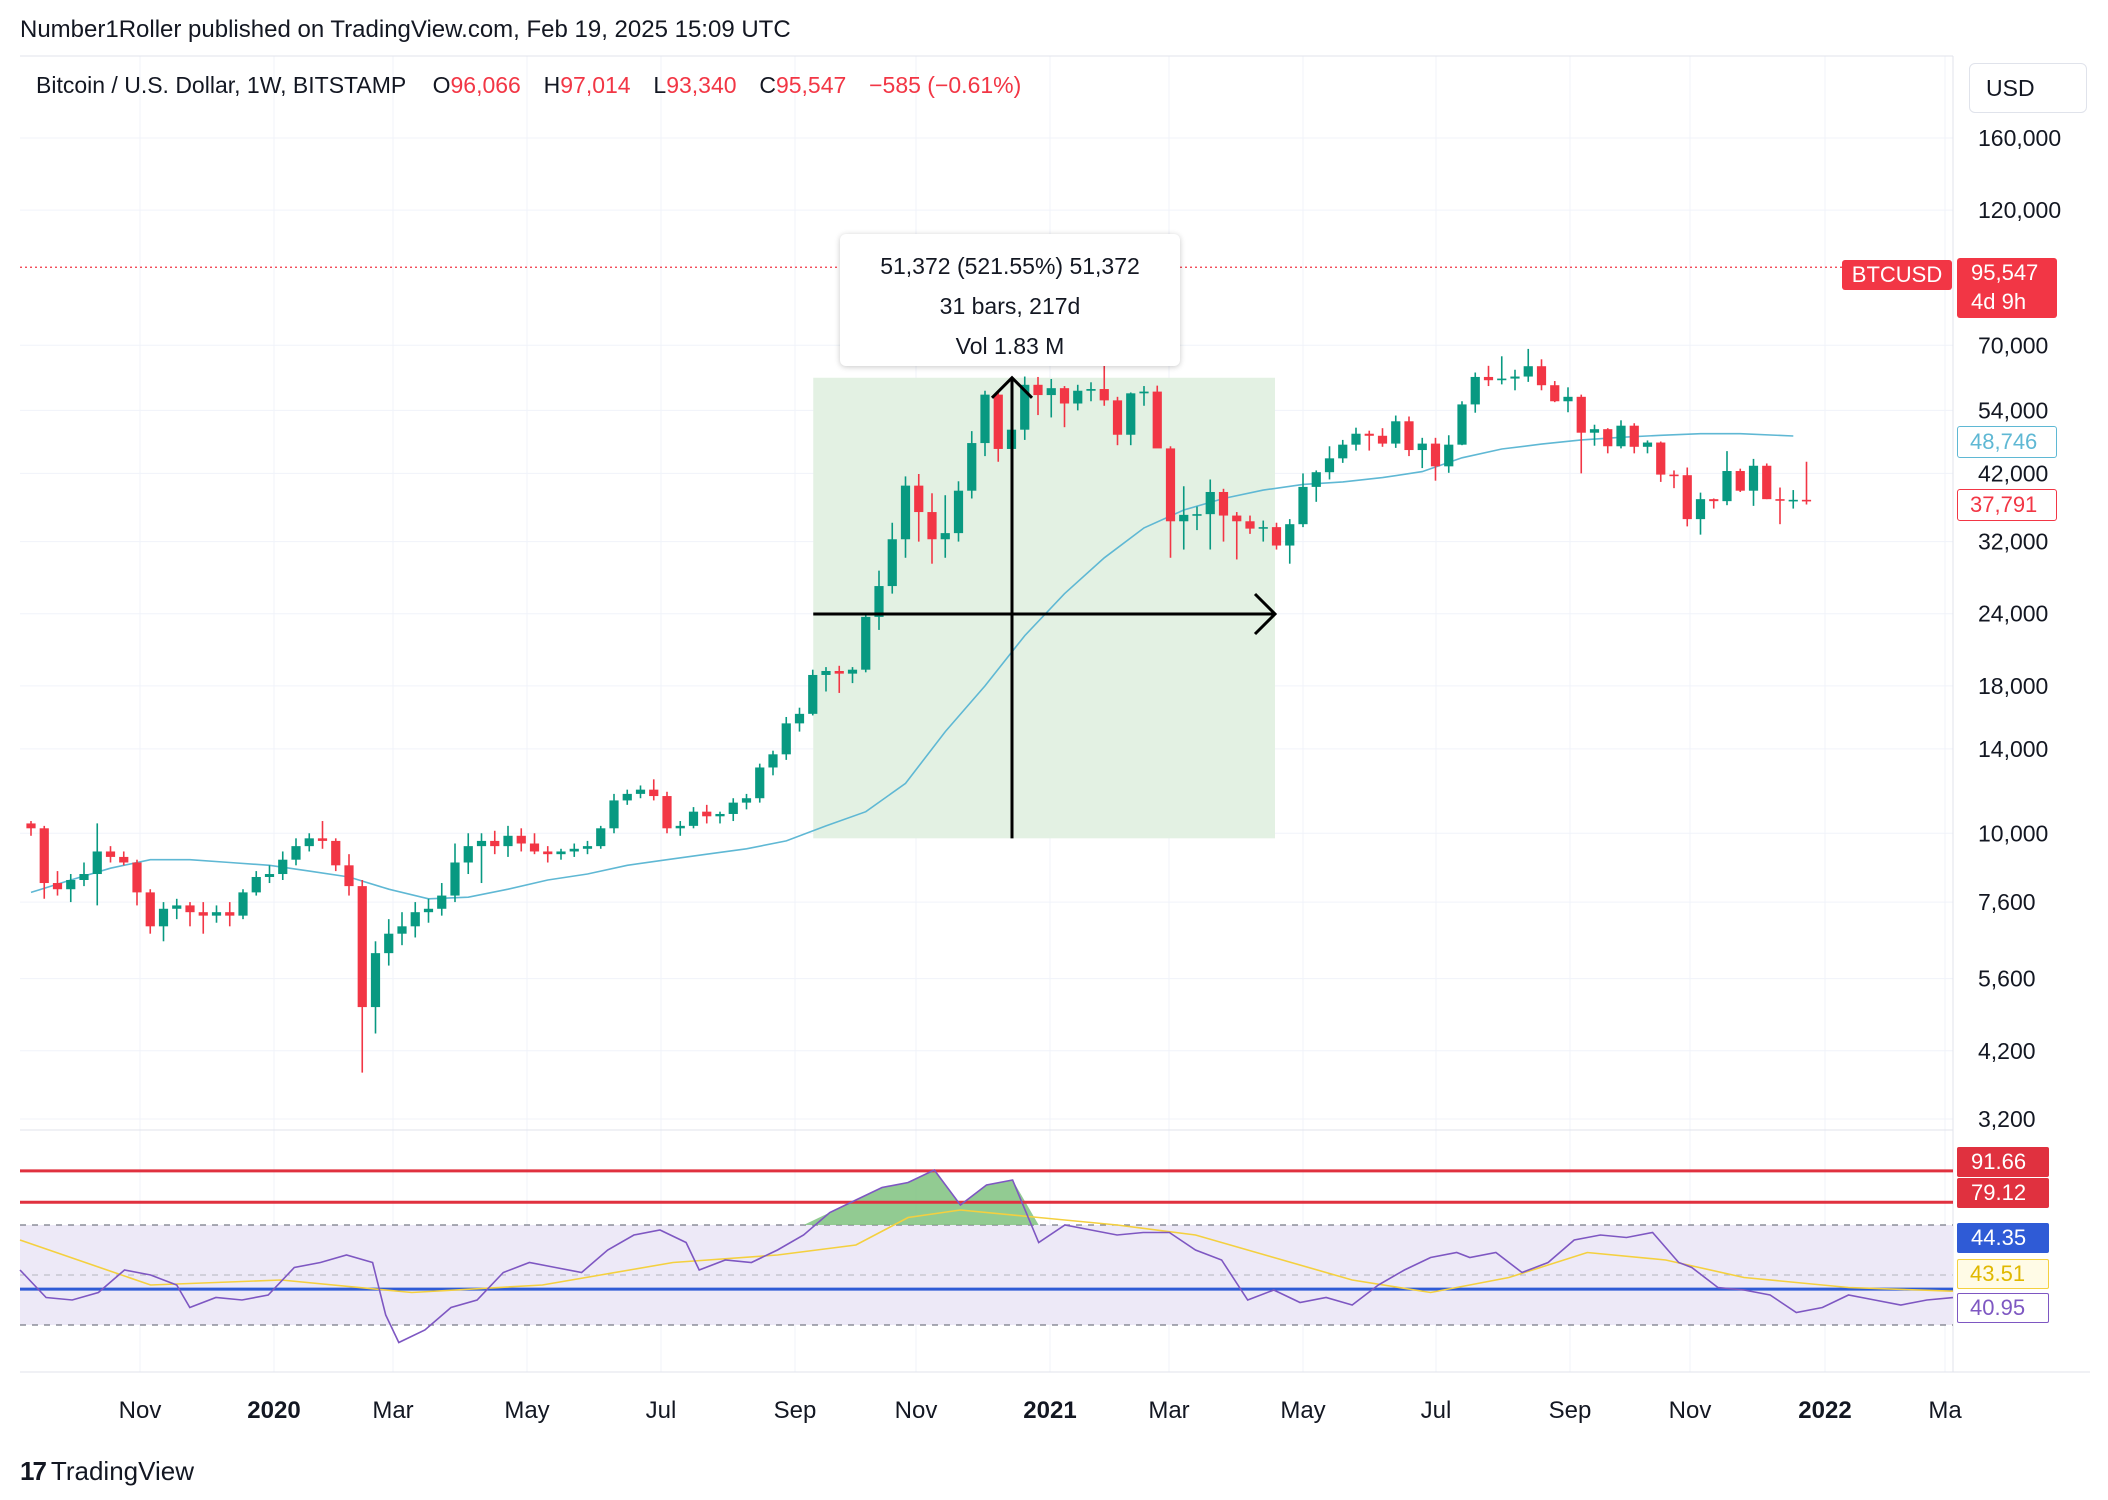  Describe the element at coordinates (1010, 346) in the screenshot. I see `measure-volume: Vol 1.83 M` at that location.